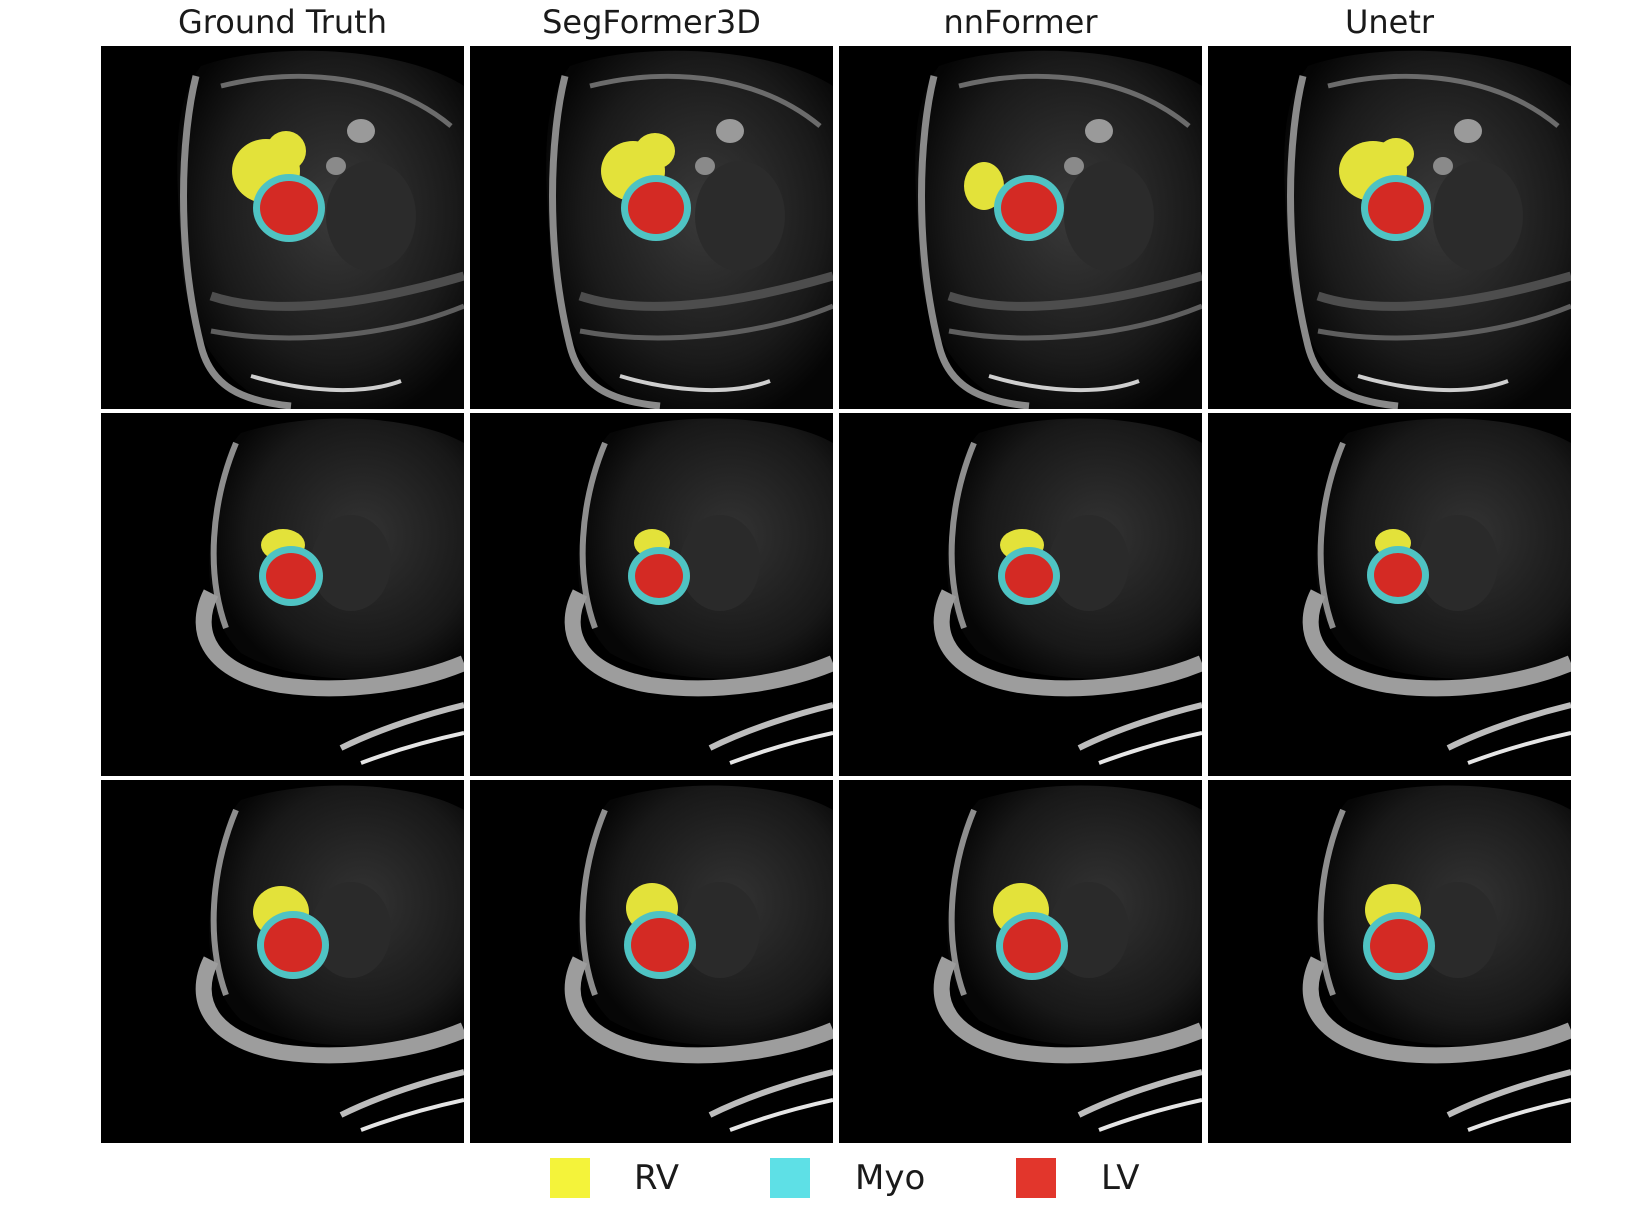 The height and width of the screenshot is (1216, 1646). What do you see at coordinates (790, 1178) in the screenshot?
I see `legend-swatch-myo` at bounding box center [790, 1178].